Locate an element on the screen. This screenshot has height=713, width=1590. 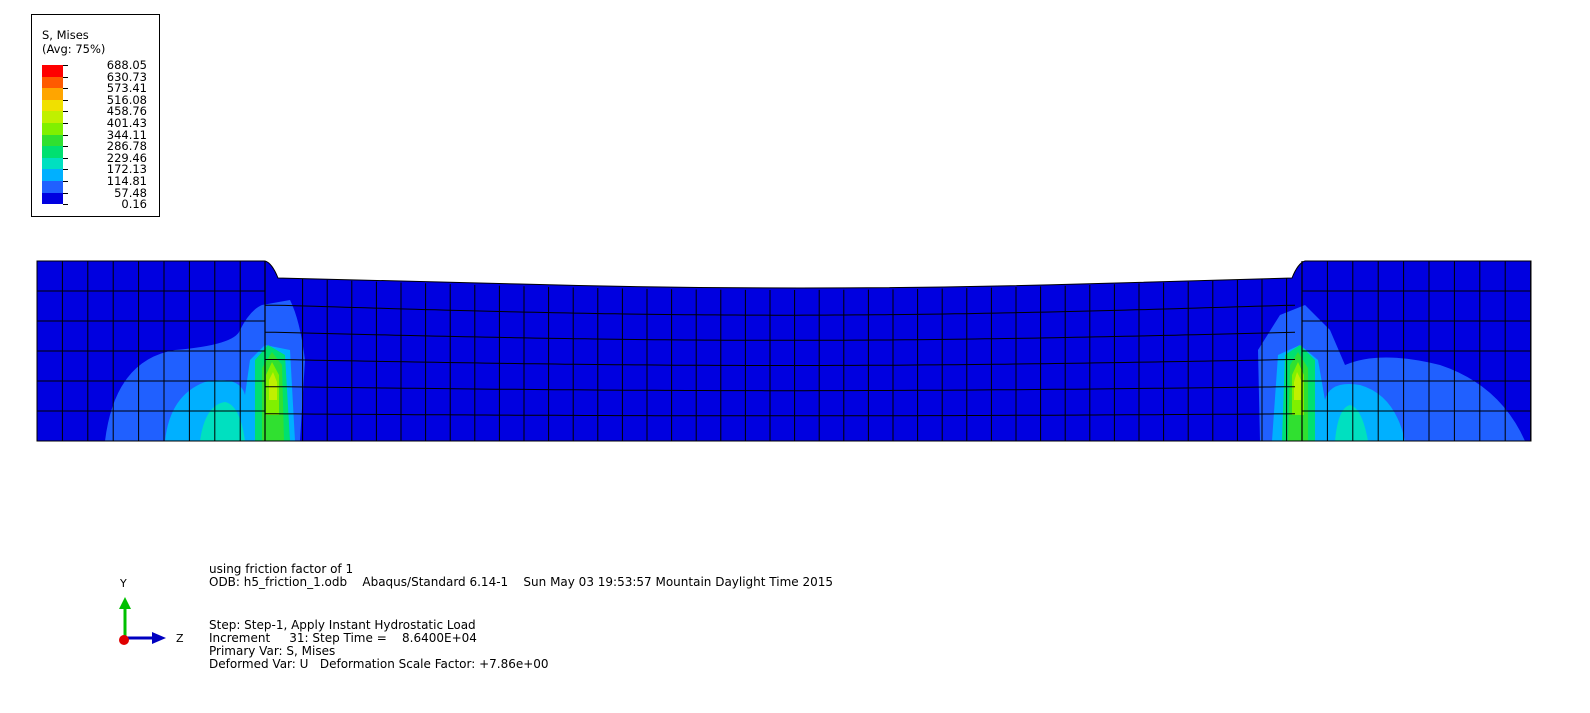
legend-tick: 630.73 is located at coordinates (108, 77).